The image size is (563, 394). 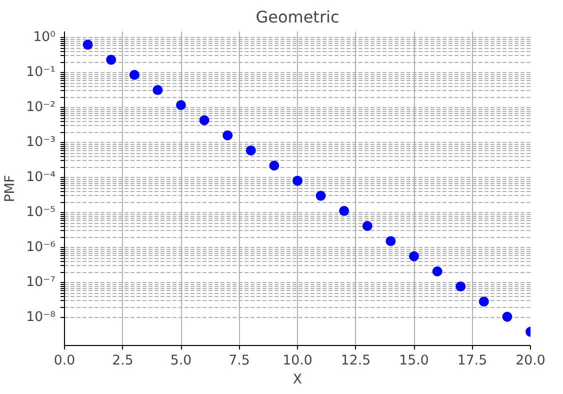 I want to click on x-tick-label: 0.0, so click(x=65, y=361).